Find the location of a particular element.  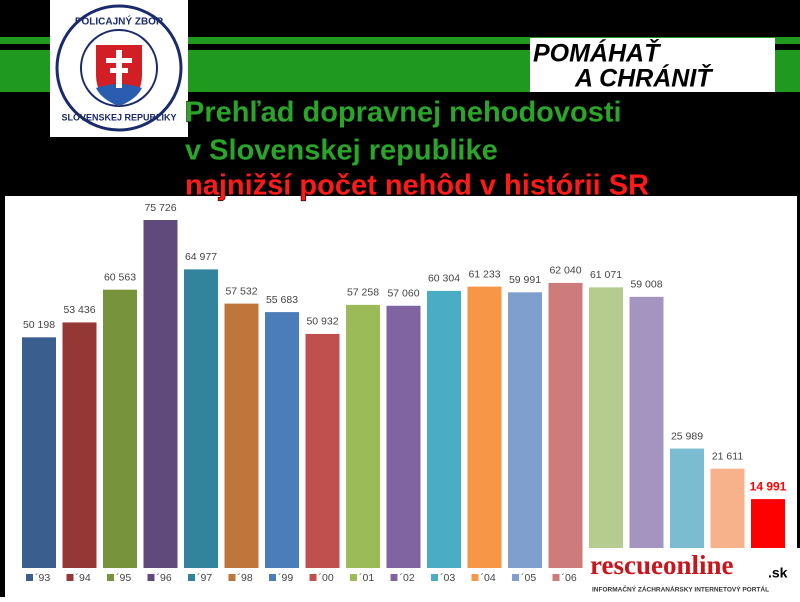

value-label: 59 008 is located at coordinates (646, 285).